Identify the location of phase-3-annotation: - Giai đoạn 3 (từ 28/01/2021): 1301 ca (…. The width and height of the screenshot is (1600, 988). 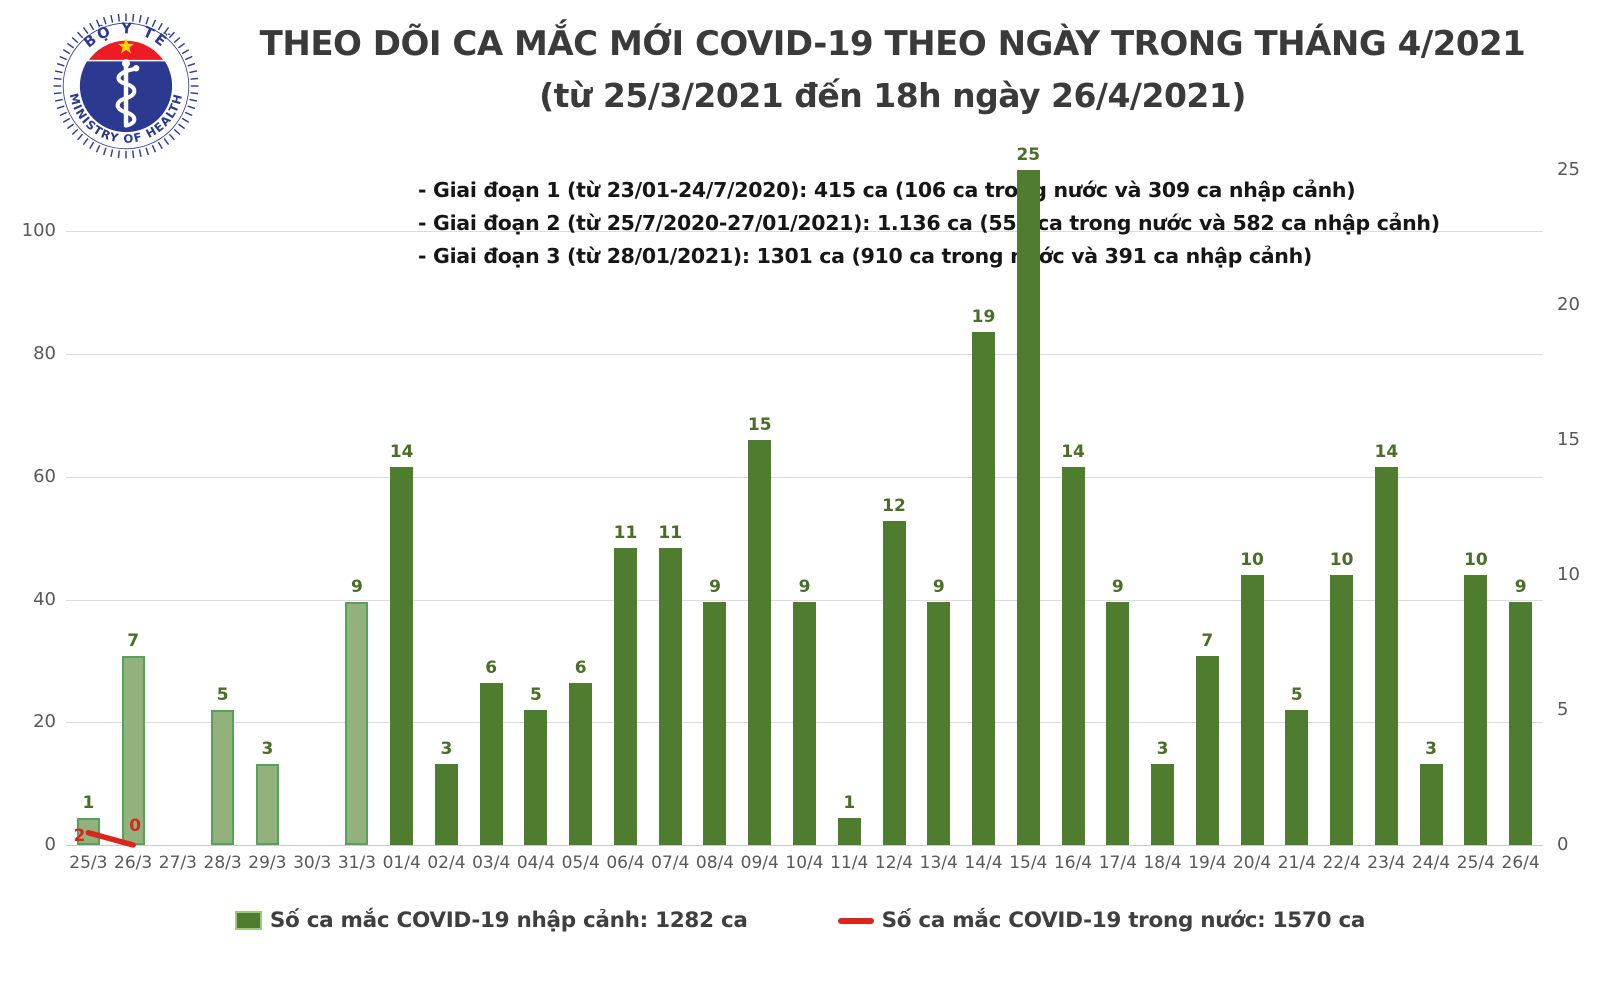
(865, 256).